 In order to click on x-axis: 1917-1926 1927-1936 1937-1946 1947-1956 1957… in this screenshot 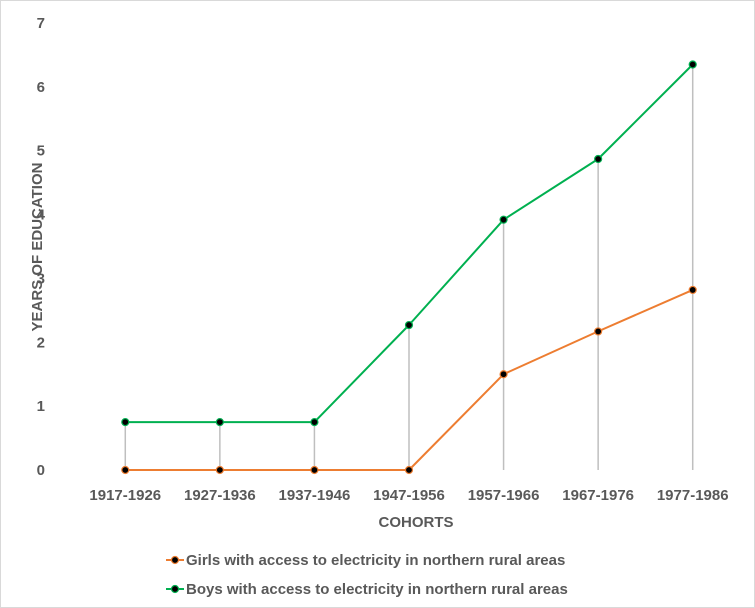, I will do `click(408, 495)`.